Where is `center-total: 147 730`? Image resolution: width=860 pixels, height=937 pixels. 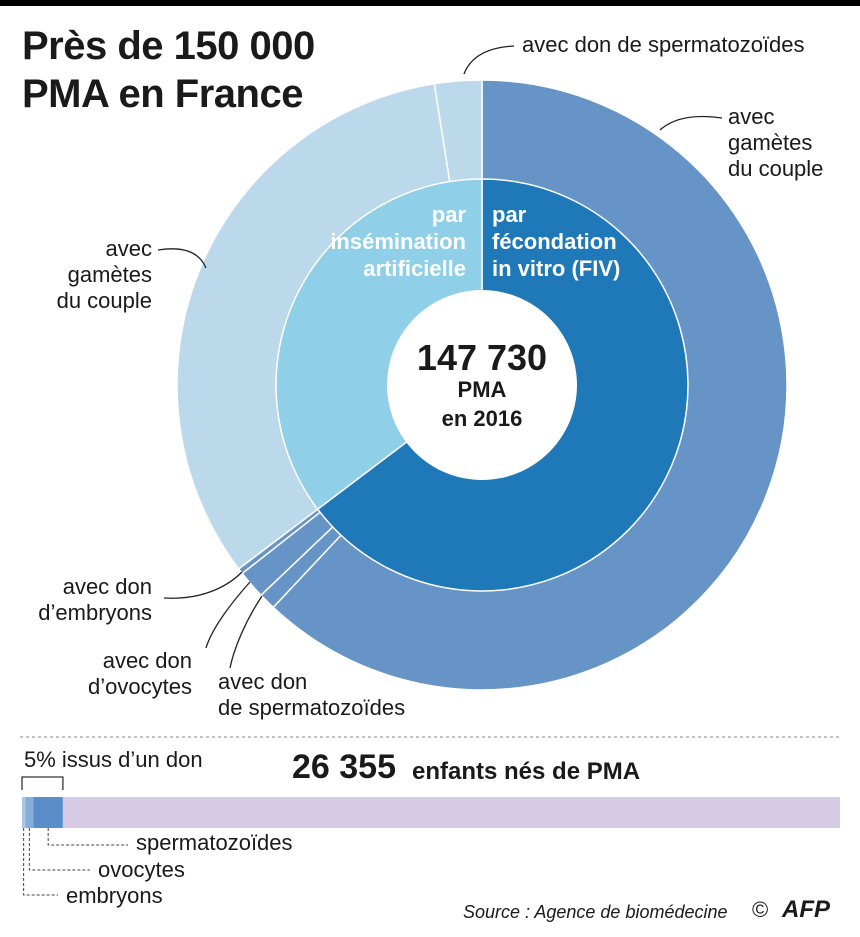
center-total: 147 730 is located at coordinates (482, 357).